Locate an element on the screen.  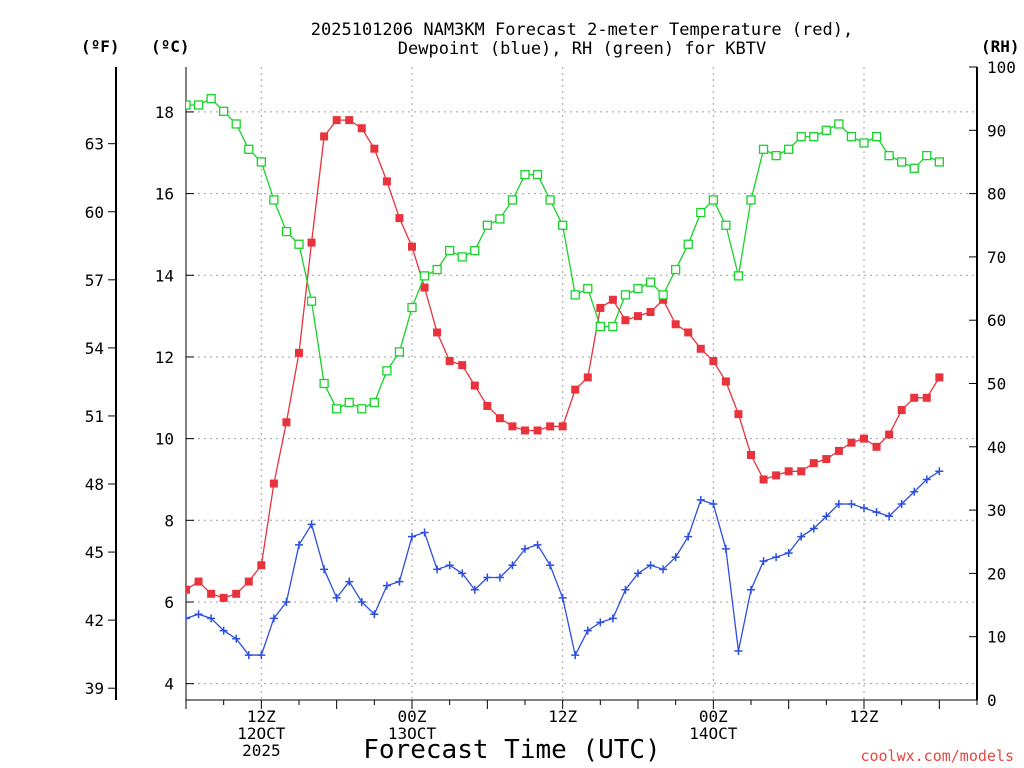
celsius-axis: 4 6 8 10 12 14 16 18 is located at coordinates (174, 398).